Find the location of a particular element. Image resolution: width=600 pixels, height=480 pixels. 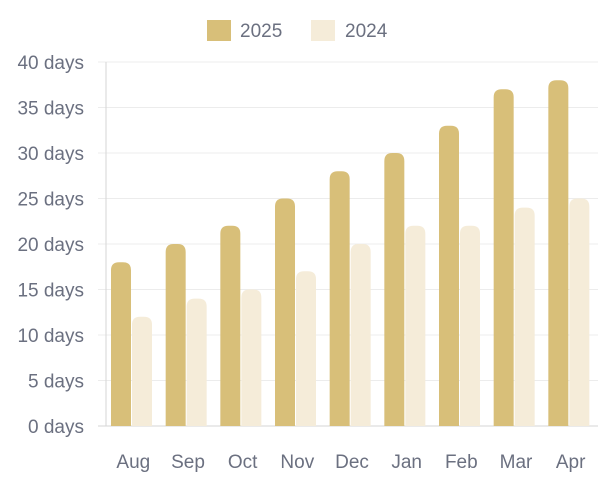

x-tick-label: Nov is located at coordinates (297, 462).